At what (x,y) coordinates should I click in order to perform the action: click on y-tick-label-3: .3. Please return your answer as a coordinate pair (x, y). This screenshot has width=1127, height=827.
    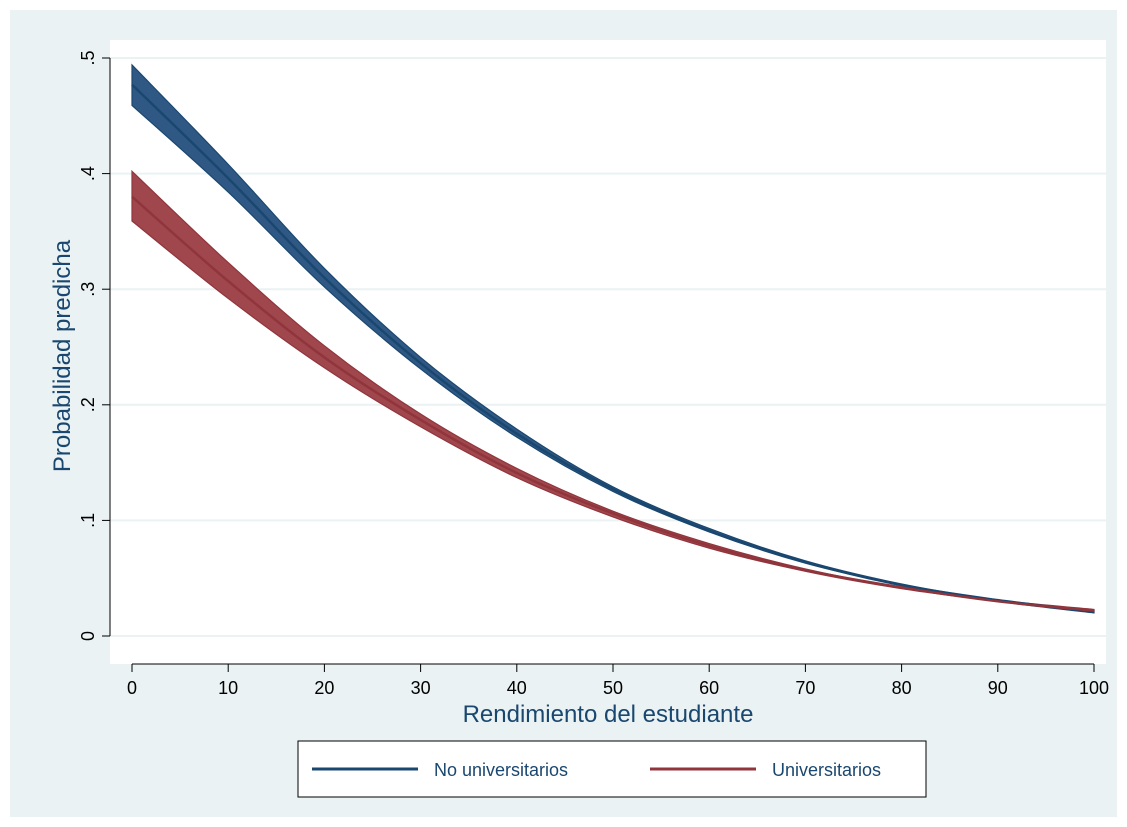
    Looking at the image, I should click on (88, 289).